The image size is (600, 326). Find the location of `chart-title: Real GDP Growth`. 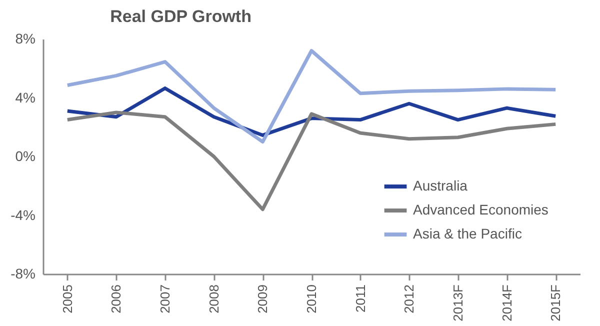

chart-title: Real GDP Growth is located at coordinates (181, 16).